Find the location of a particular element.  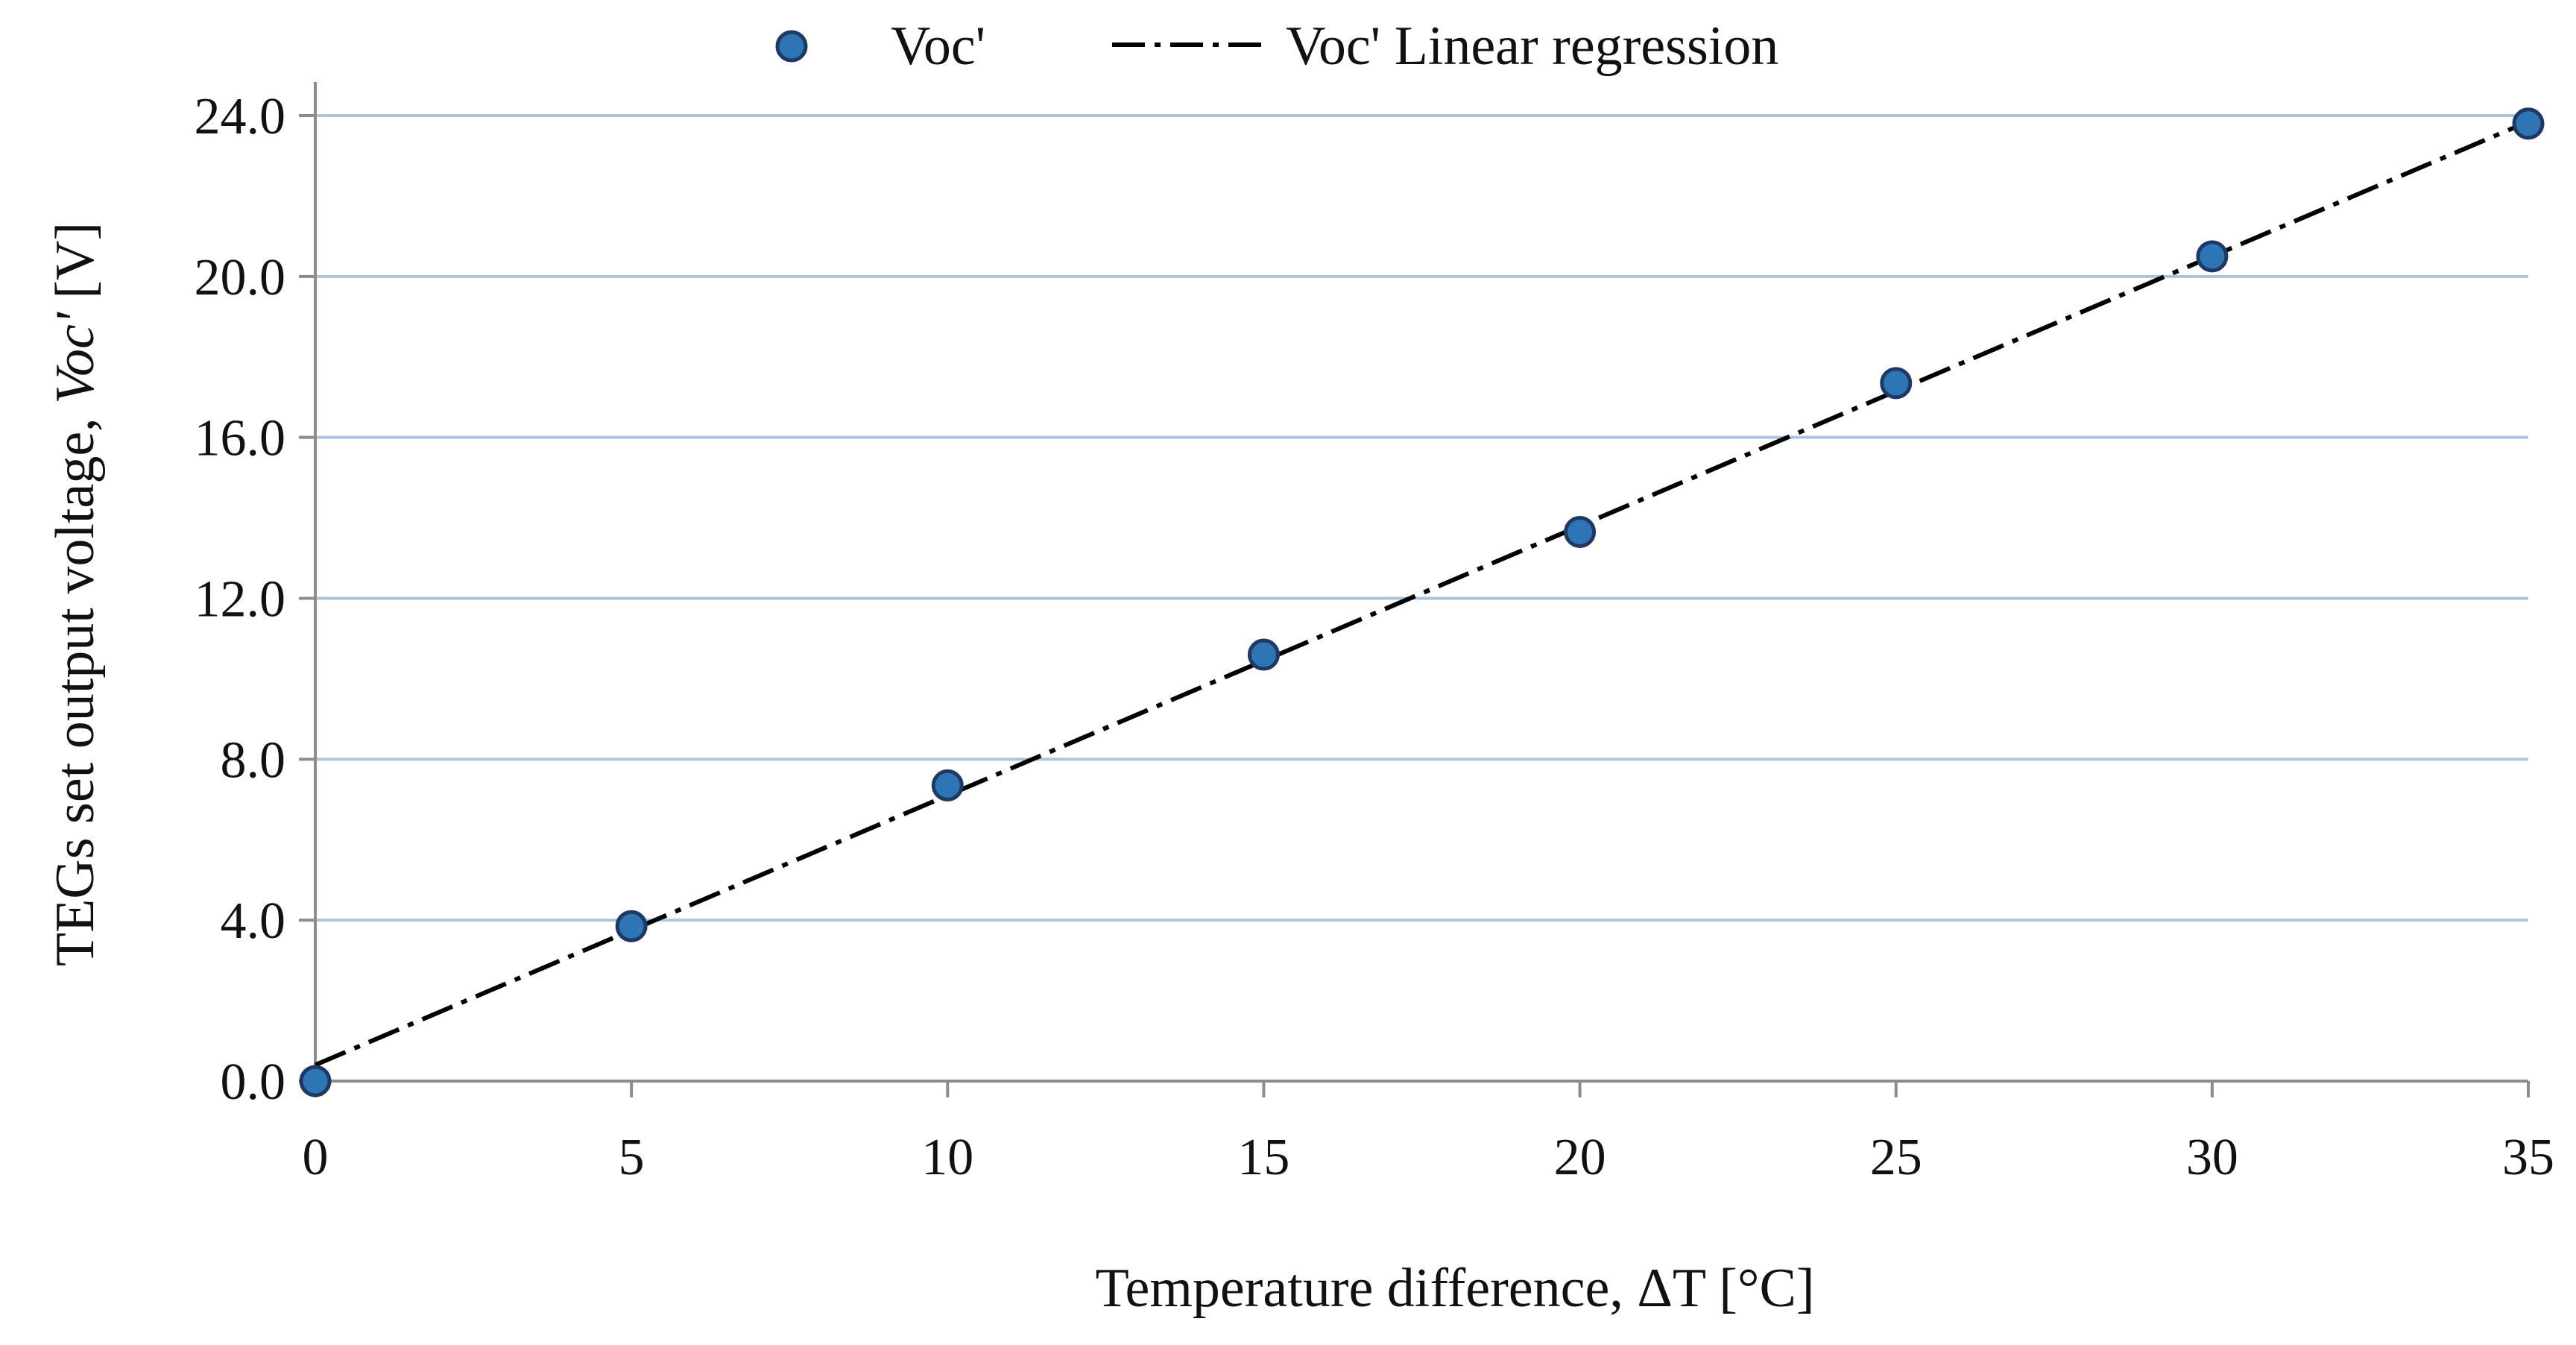

x-tick-label: 5 is located at coordinates (632, 1157).